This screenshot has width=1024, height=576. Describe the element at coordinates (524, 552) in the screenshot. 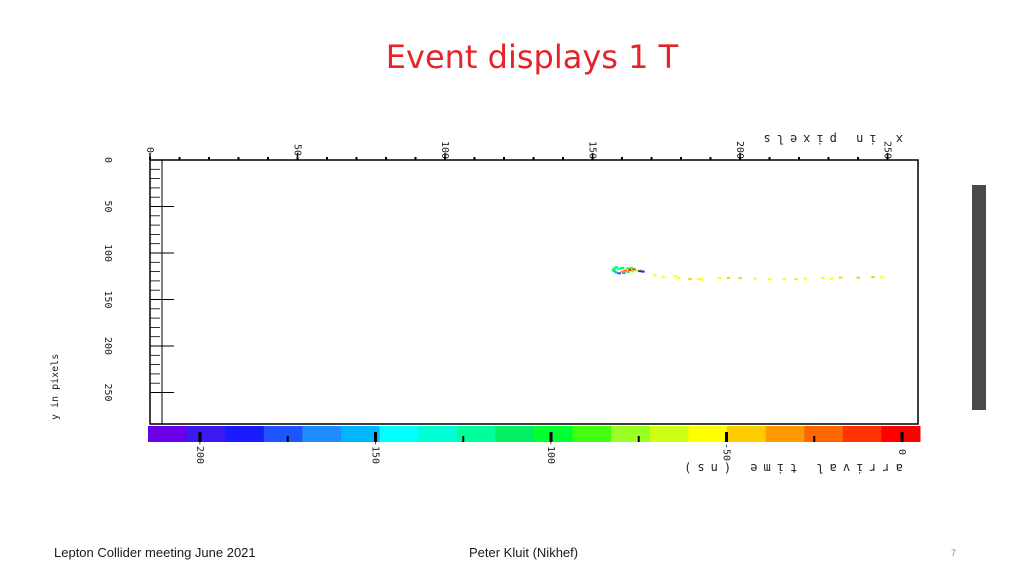

I see `footer-author: Peter Kluit (Nikhef)` at that location.